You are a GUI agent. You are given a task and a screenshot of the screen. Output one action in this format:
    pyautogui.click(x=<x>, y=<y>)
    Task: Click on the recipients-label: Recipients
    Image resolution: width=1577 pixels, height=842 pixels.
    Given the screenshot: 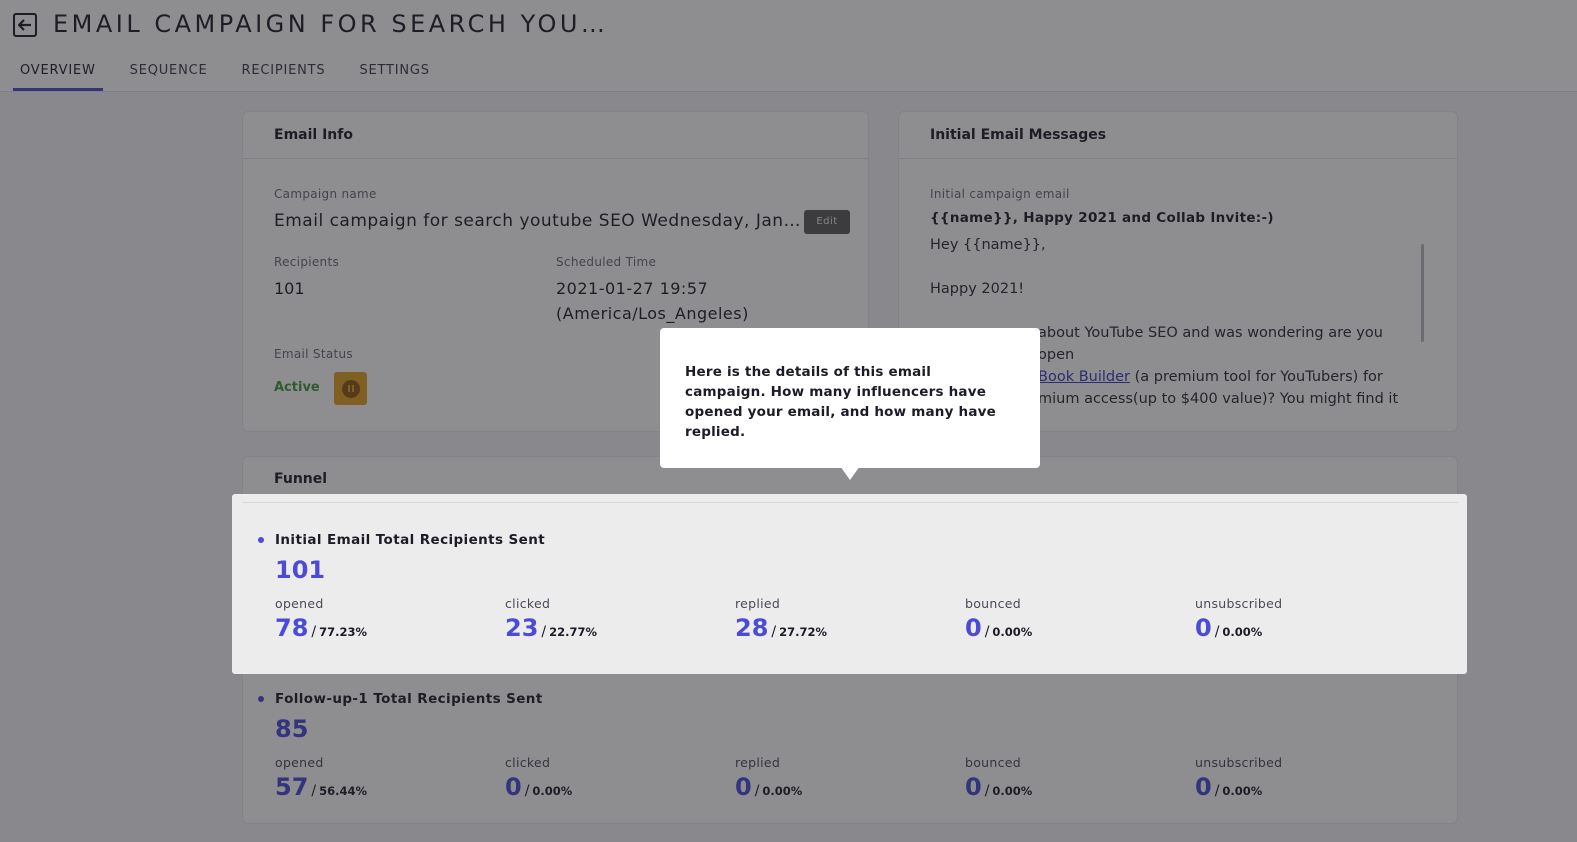 What is the action you would take?
    pyautogui.click(x=307, y=262)
    